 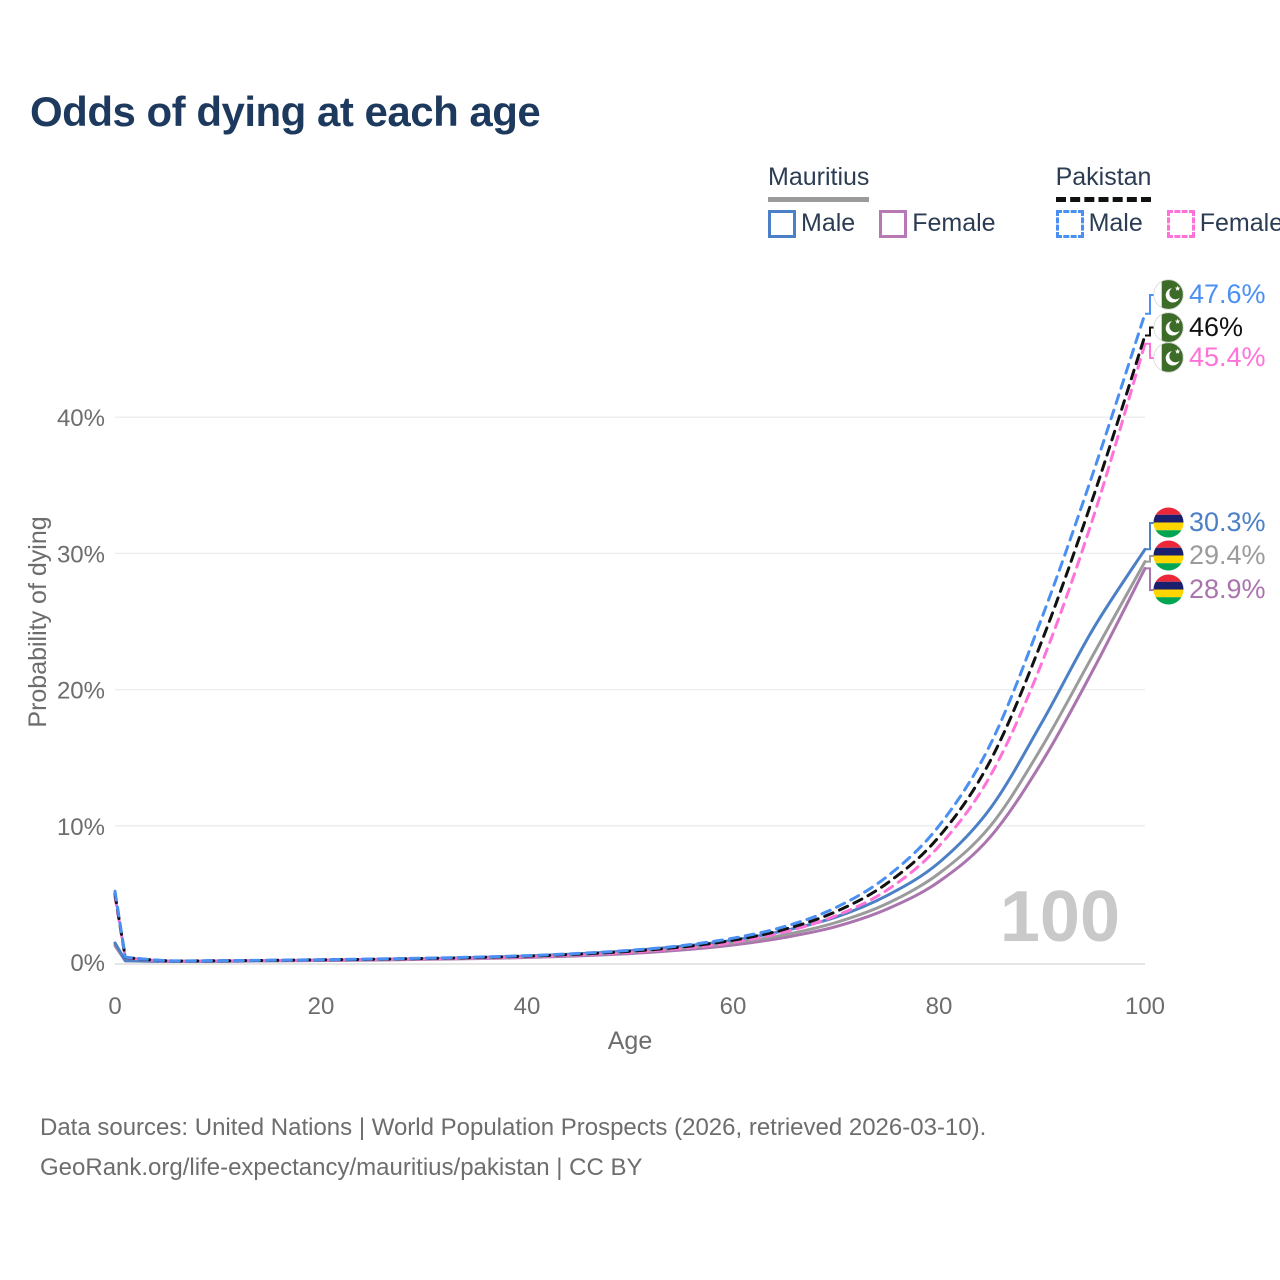 I want to click on x-tick-label: 20, so click(x=321, y=1006).